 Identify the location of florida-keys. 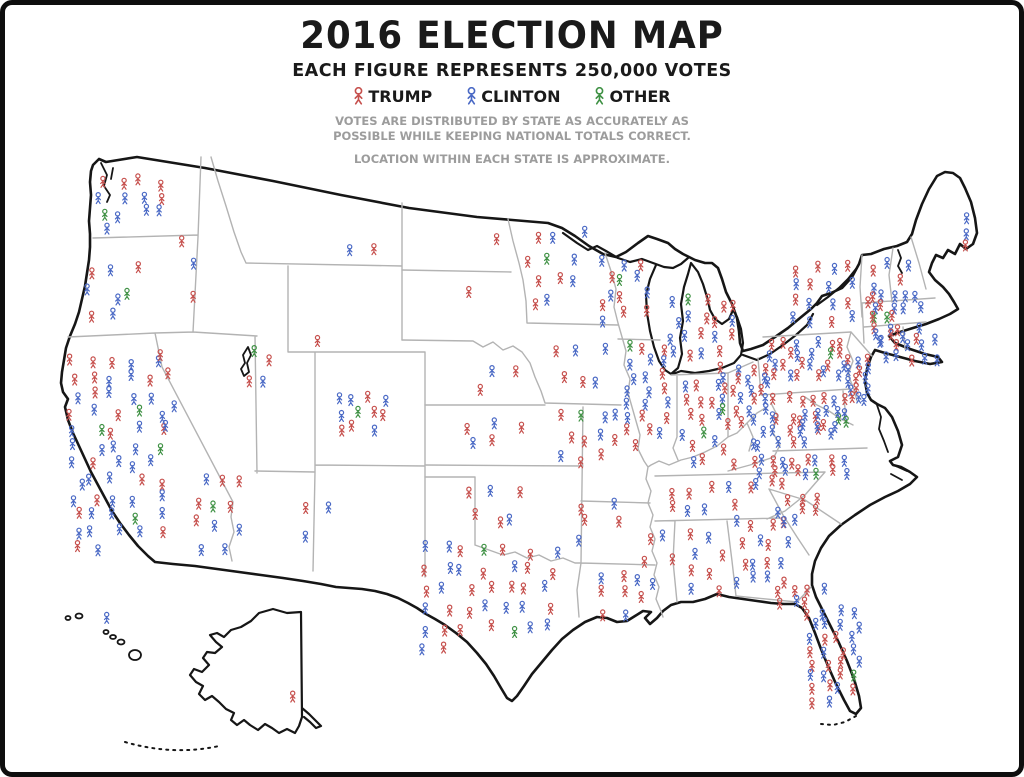
(838, 721).